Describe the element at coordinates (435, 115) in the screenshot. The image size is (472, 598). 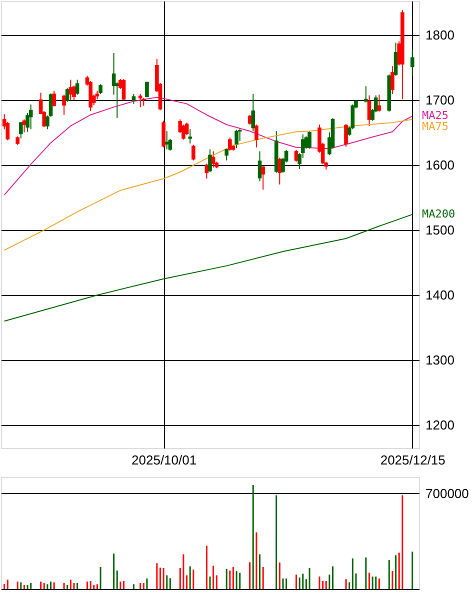
I see `series-label: MA25` at that location.